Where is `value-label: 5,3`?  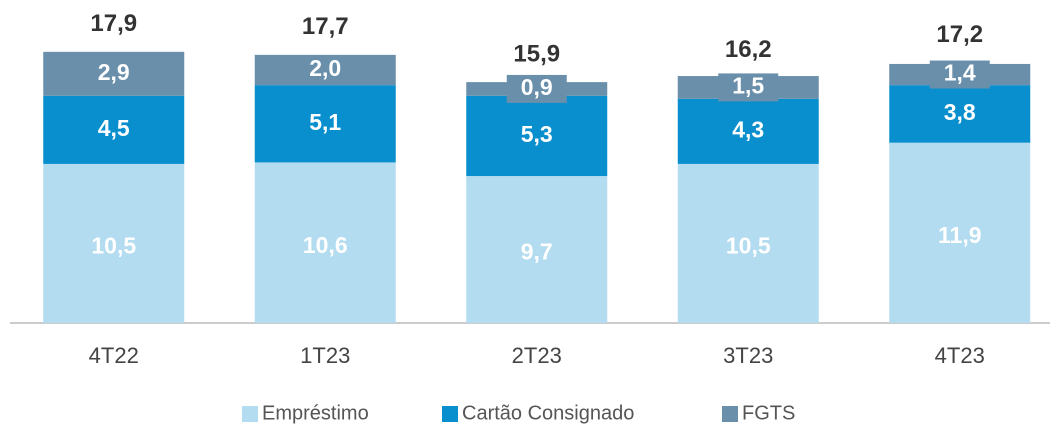 value-label: 5,3 is located at coordinates (537, 134).